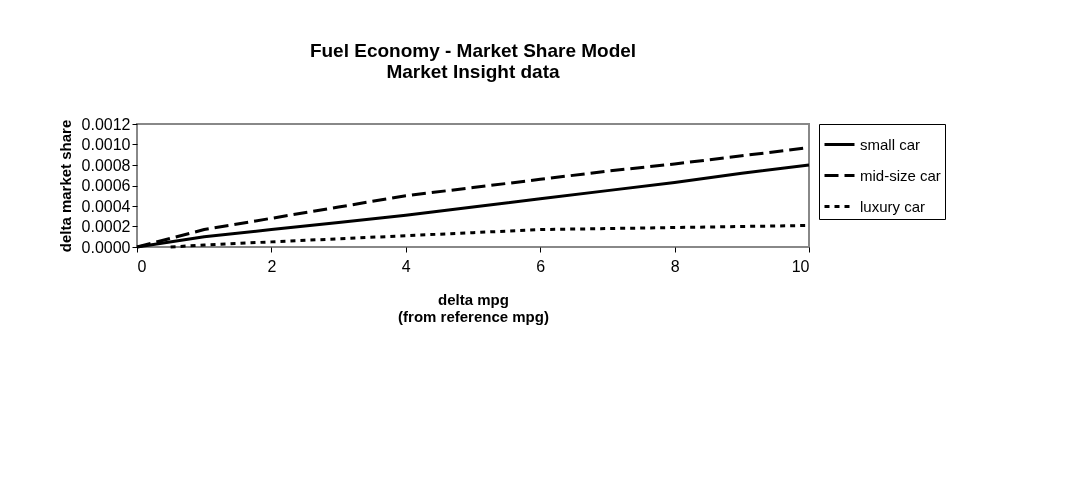 The width and height of the screenshot is (1073, 494). What do you see at coordinates (893, 206) in the screenshot?
I see `legend-label: luxury car` at bounding box center [893, 206].